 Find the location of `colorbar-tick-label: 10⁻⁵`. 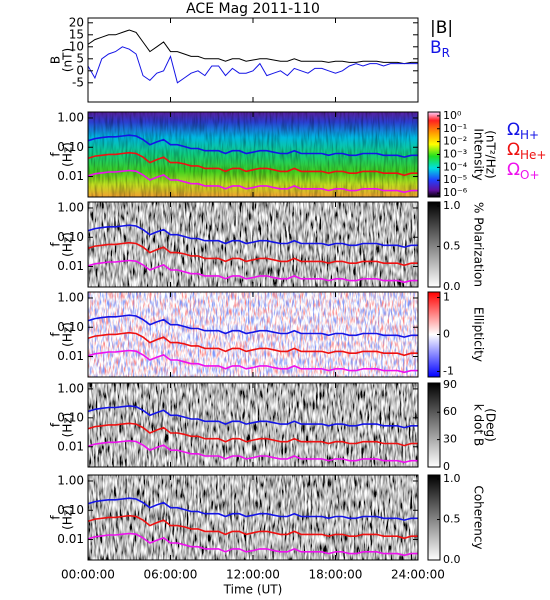

colorbar-tick-label: 10⁻⁵ is located at coordinates (455, 179).